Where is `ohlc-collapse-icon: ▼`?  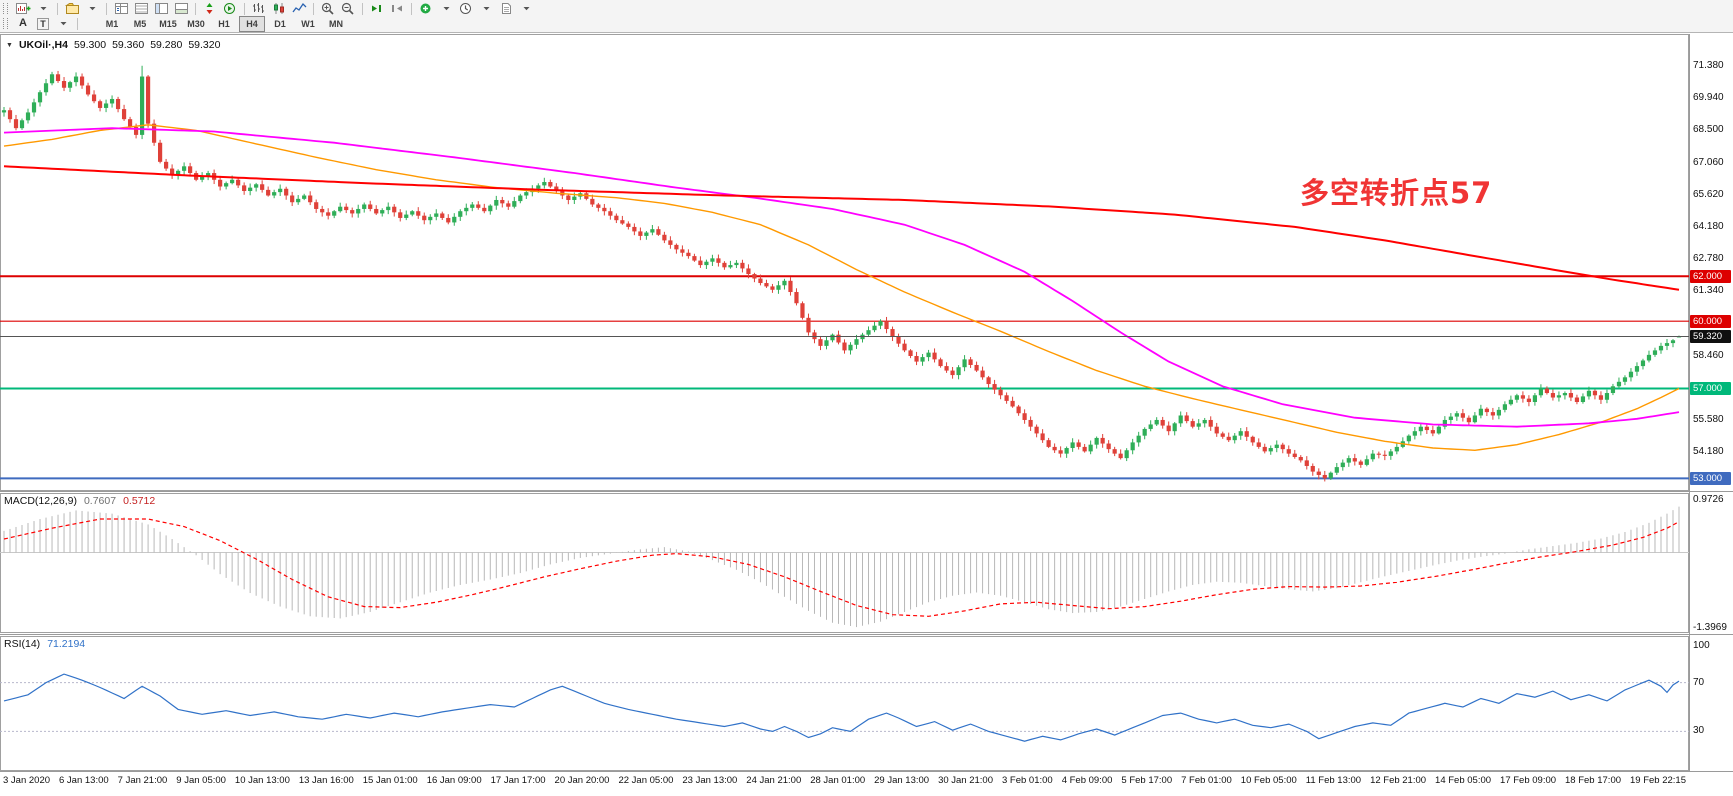 ohlc-collapse-icon: ▼ is located at coordinates (9, 45).